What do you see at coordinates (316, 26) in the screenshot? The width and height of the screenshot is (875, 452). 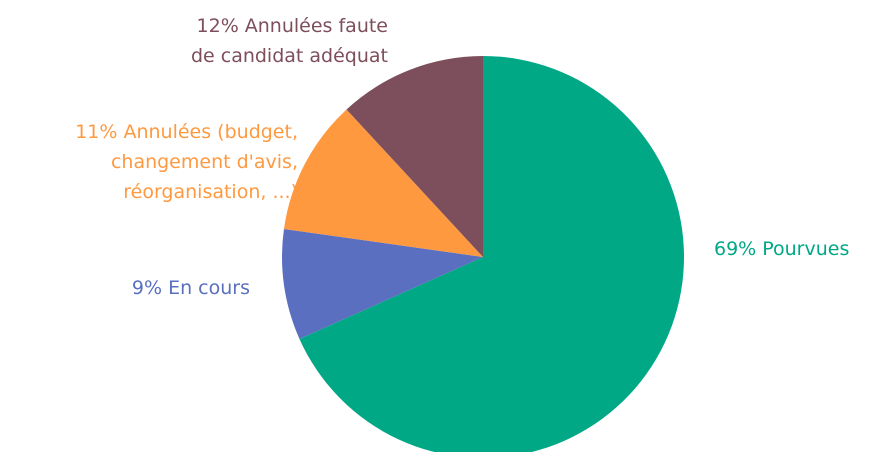 I see `category-label: Annulées faute` at bounding box center [316, 26].